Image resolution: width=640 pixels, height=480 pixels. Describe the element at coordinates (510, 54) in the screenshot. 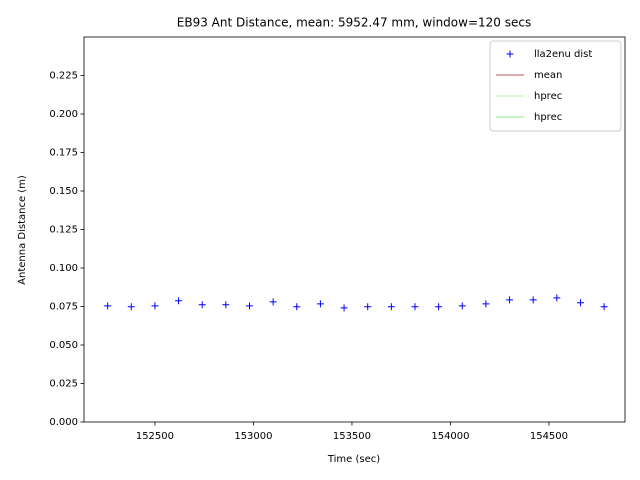

I see `legend-marker` at that location.